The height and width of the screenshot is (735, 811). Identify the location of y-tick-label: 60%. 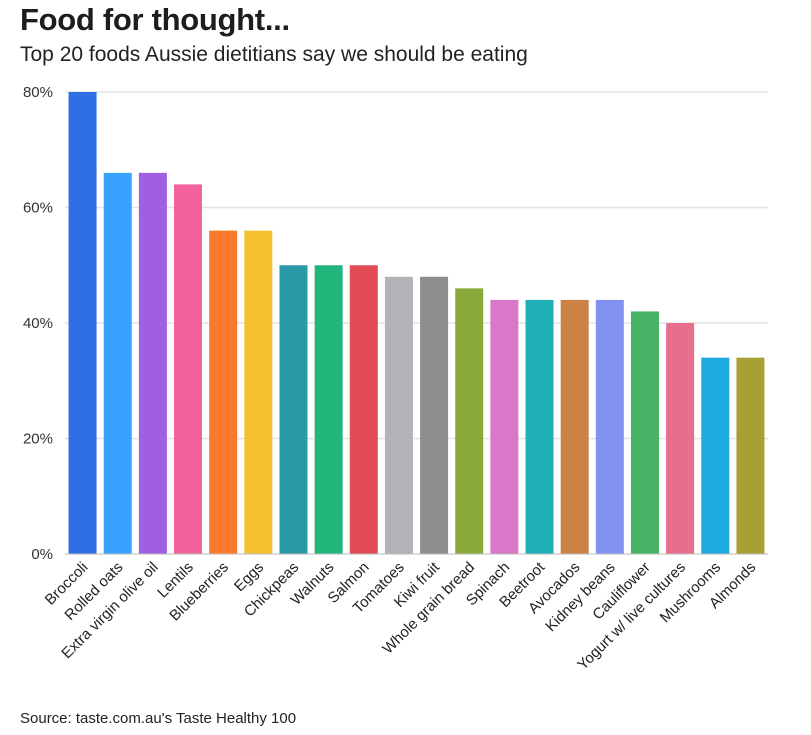
(38, 208).